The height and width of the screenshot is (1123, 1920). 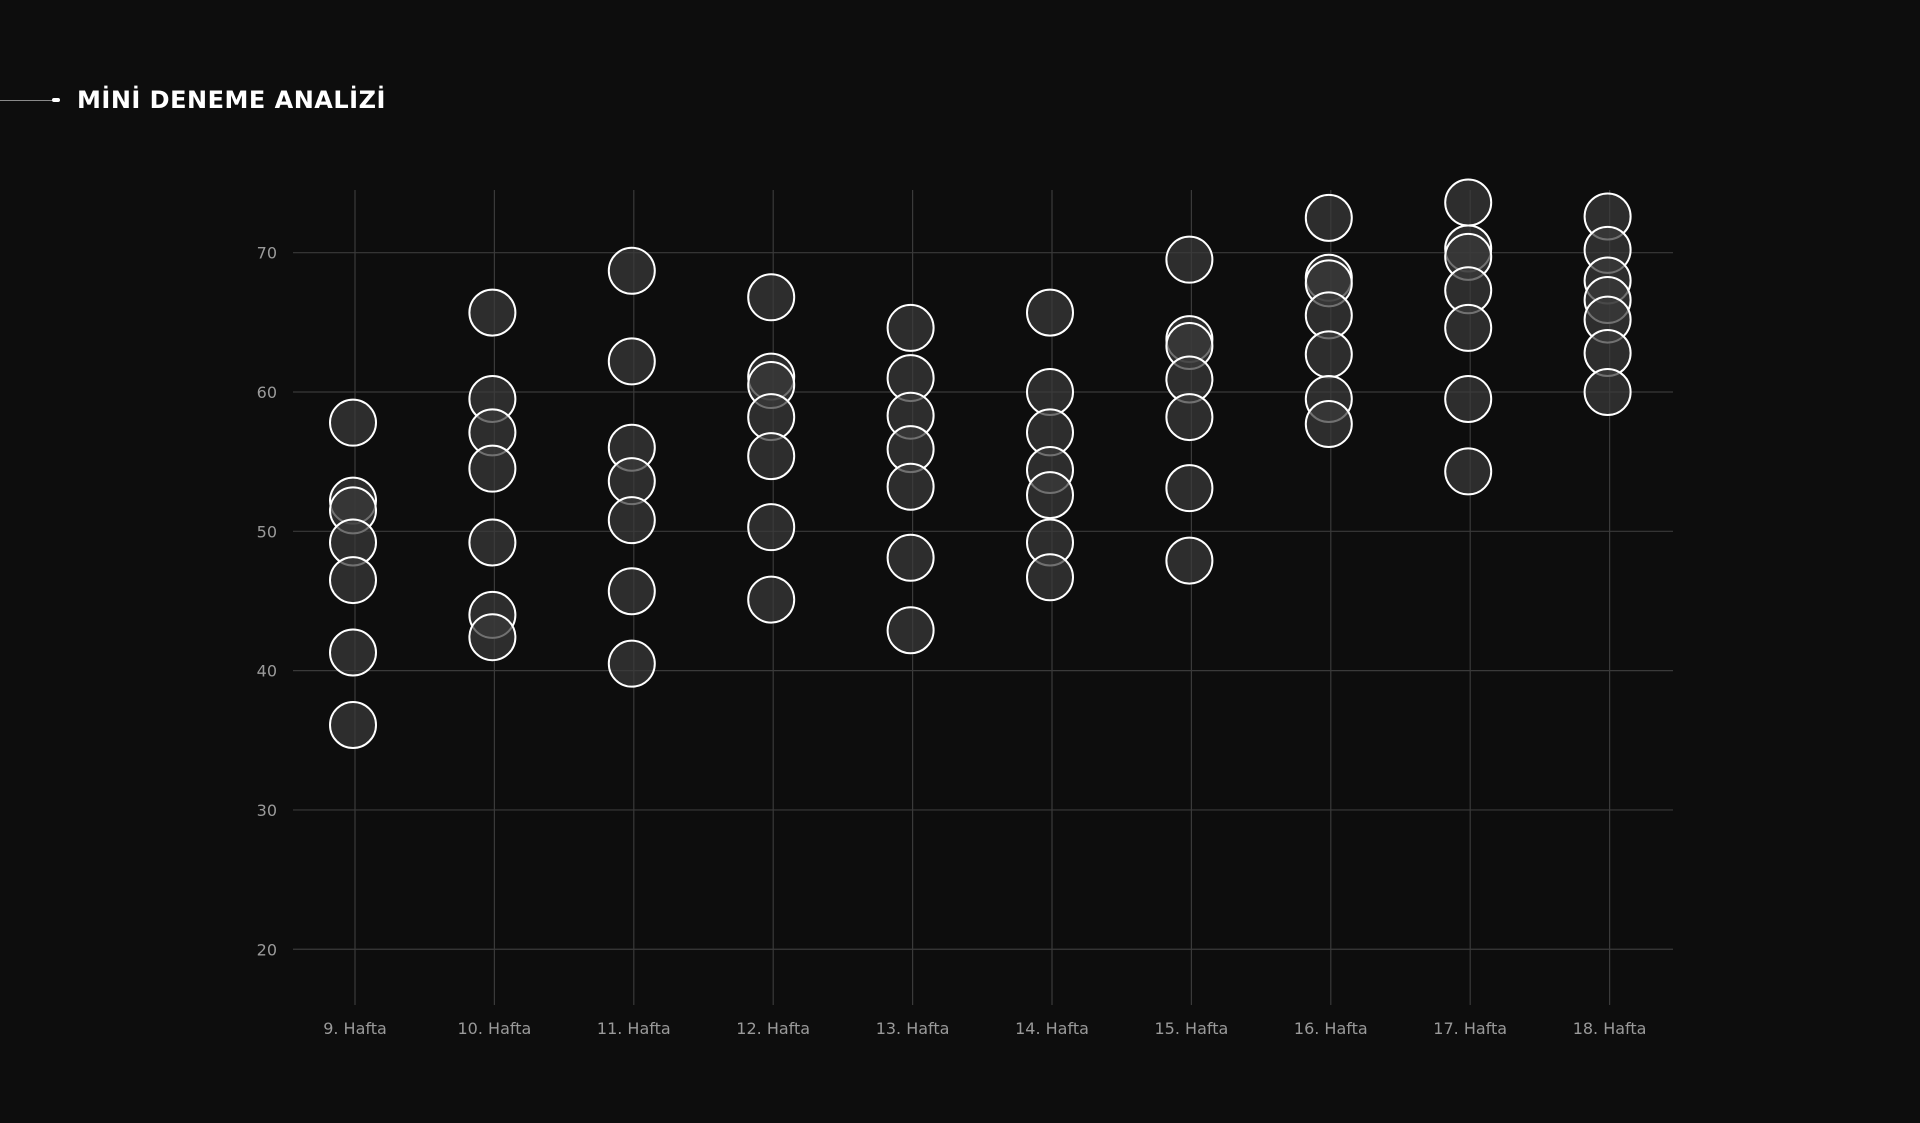 What do you see at coordinates (1192, 1028) in the screenshot?
I see `x-tick-label: 15. Hafta` at bounding box center [1192, 1028].